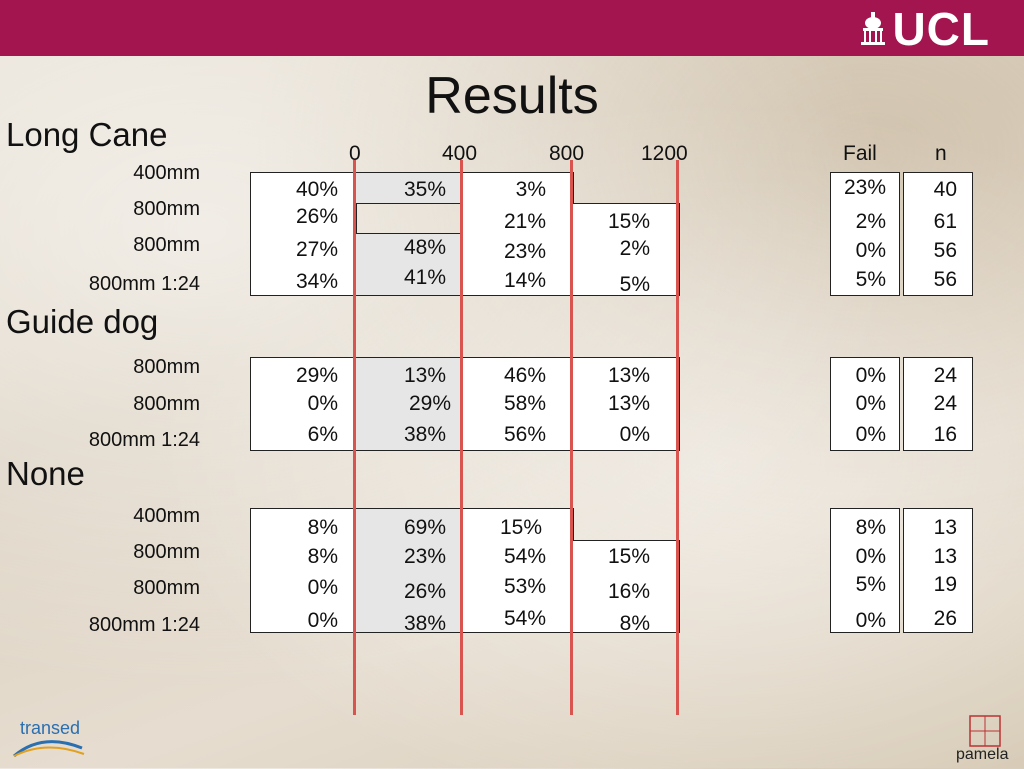  What do you see at coordinates (945, 189) in the screenshot?
I see `n-value: 40` at bounding box center [945, 189].